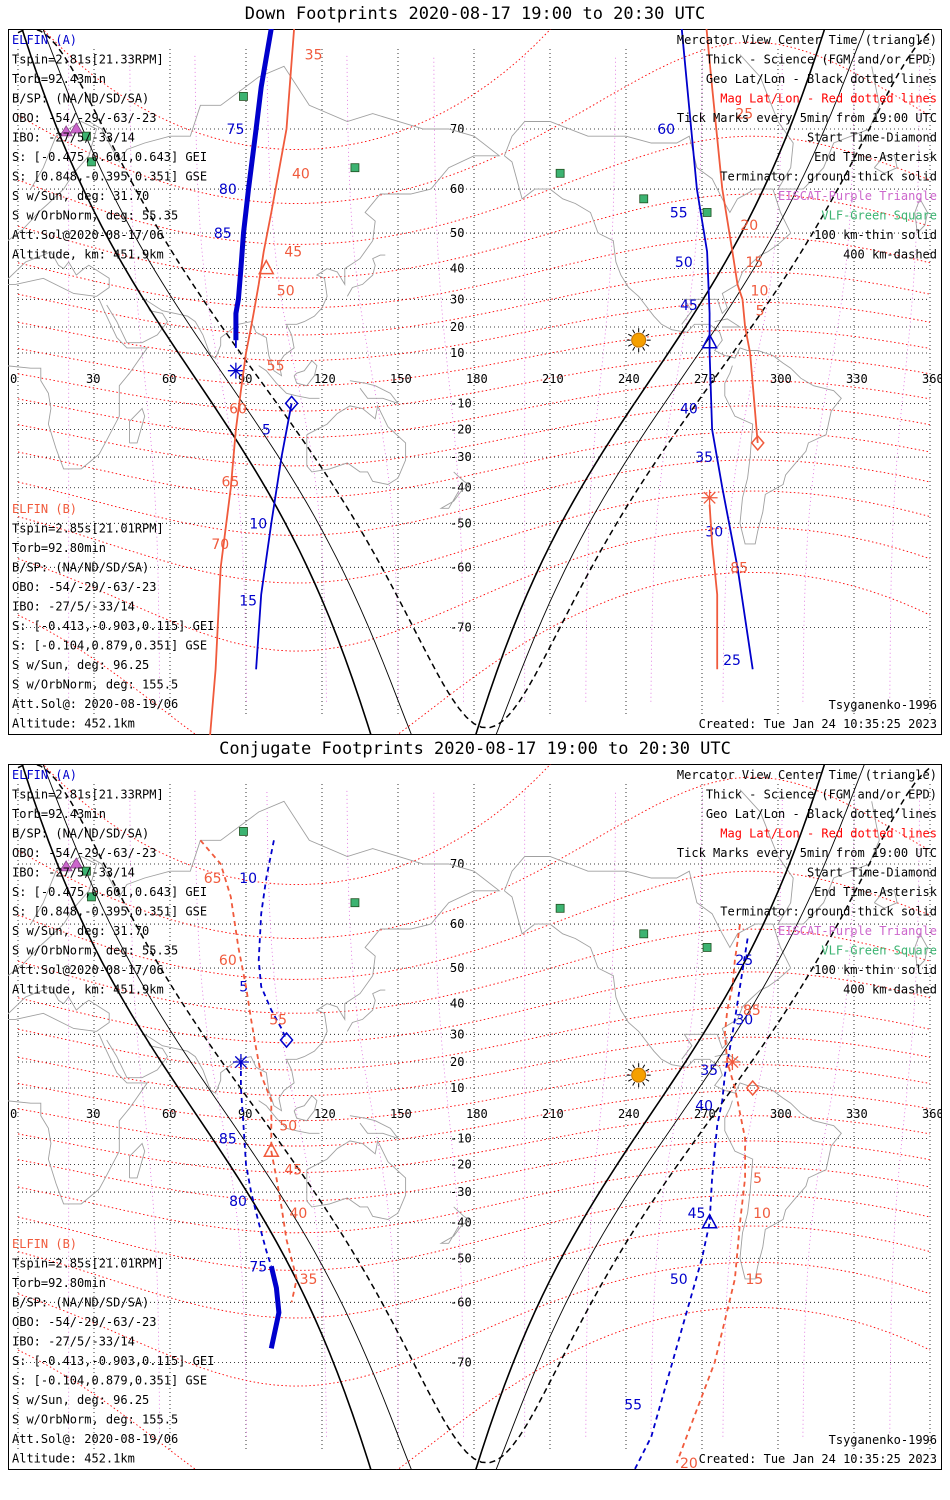 The image size is (950, 1500). I want to click on sat-b-tick-label: 50, so click(288, 1127).